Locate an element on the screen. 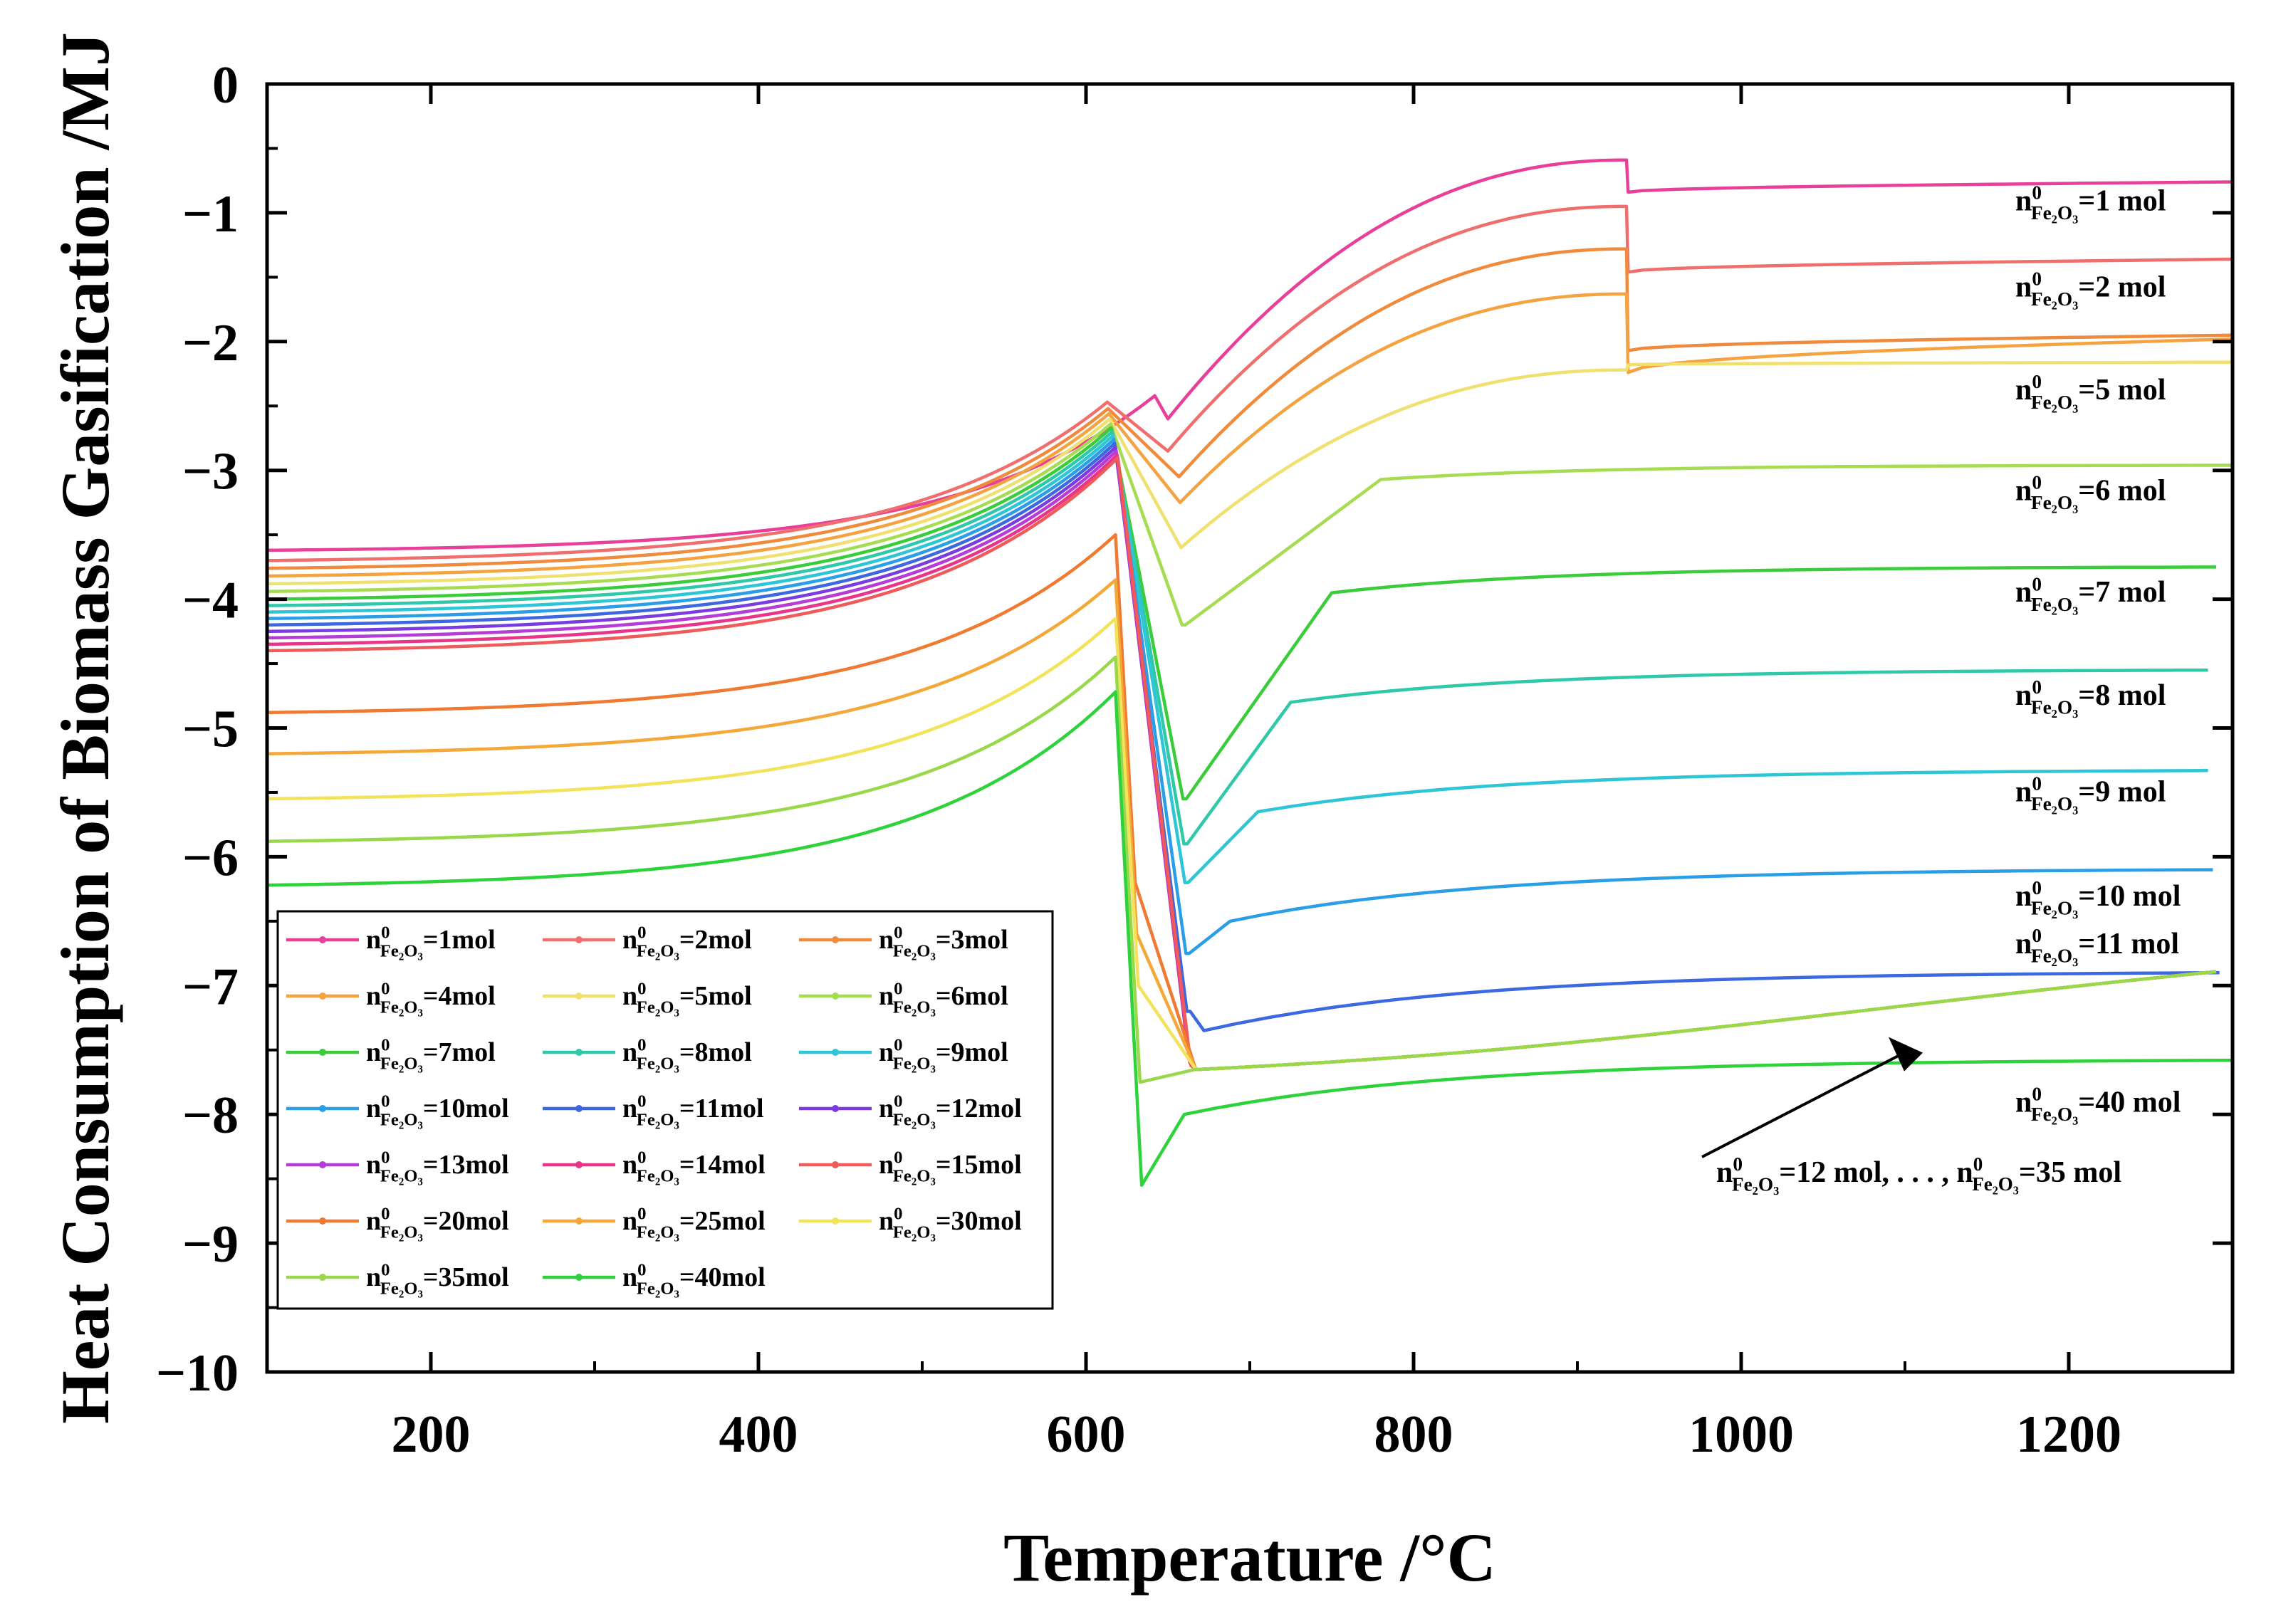 This screenshot has width=2271, height=1624. legend-label: n0 Fe₂O₃=1mol is located at coordinates (431, 942).